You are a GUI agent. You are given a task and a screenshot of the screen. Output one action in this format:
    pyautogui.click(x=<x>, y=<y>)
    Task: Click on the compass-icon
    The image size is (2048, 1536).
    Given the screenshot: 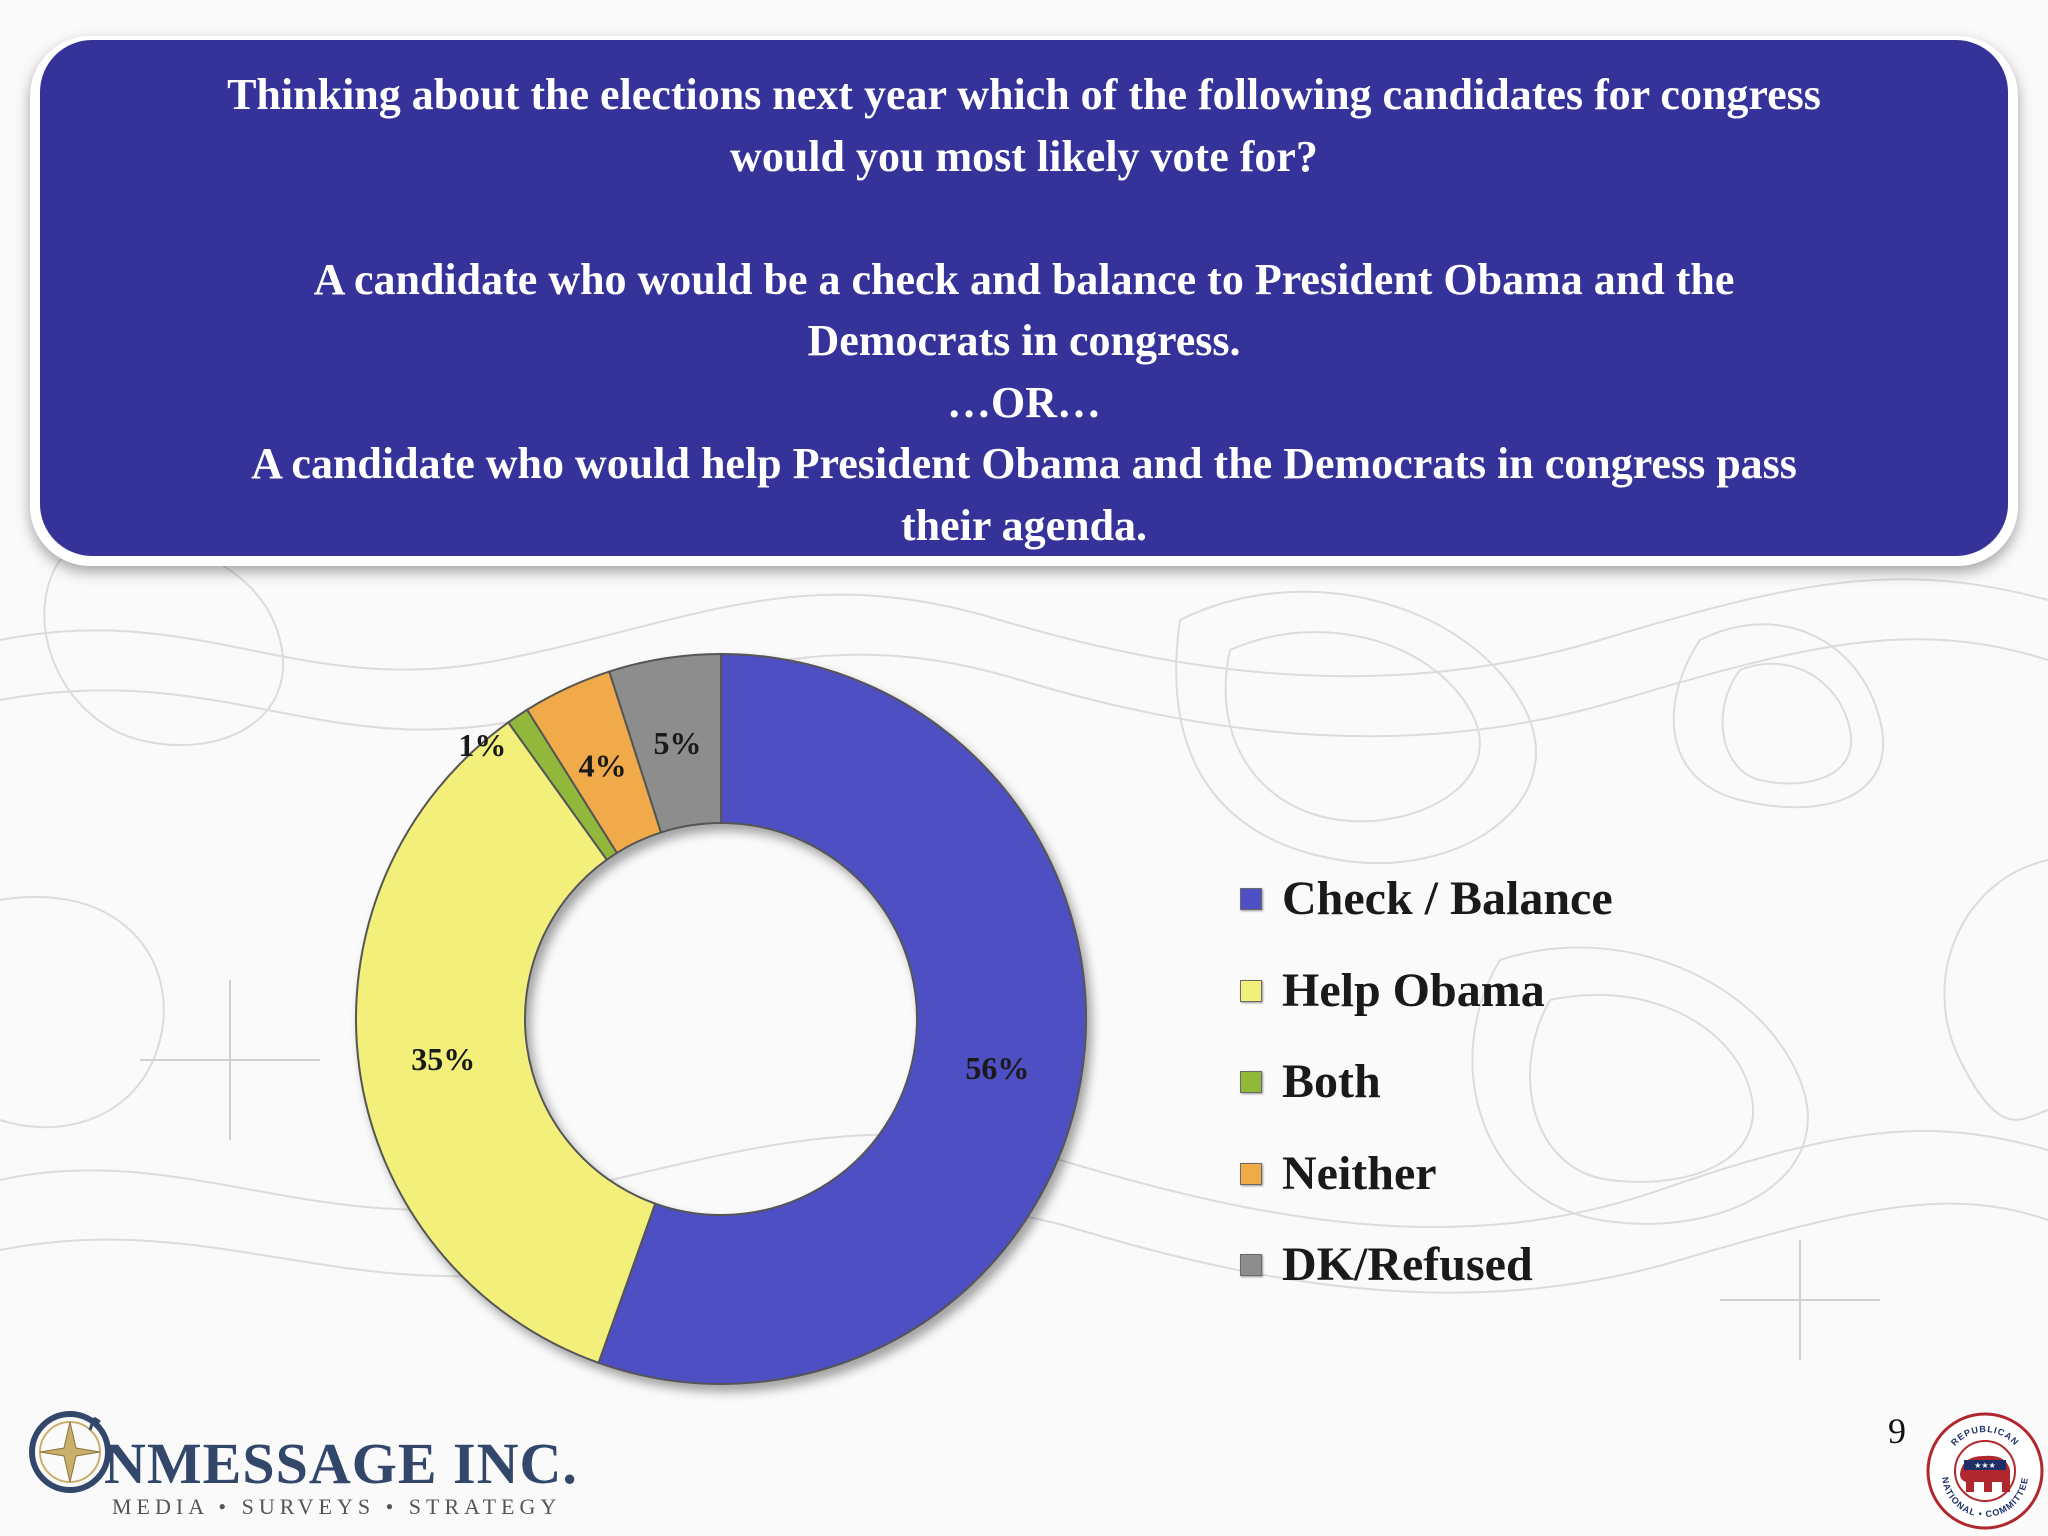 What is the action you would take?
    pyautogui.click(x=70, y=1452)
    